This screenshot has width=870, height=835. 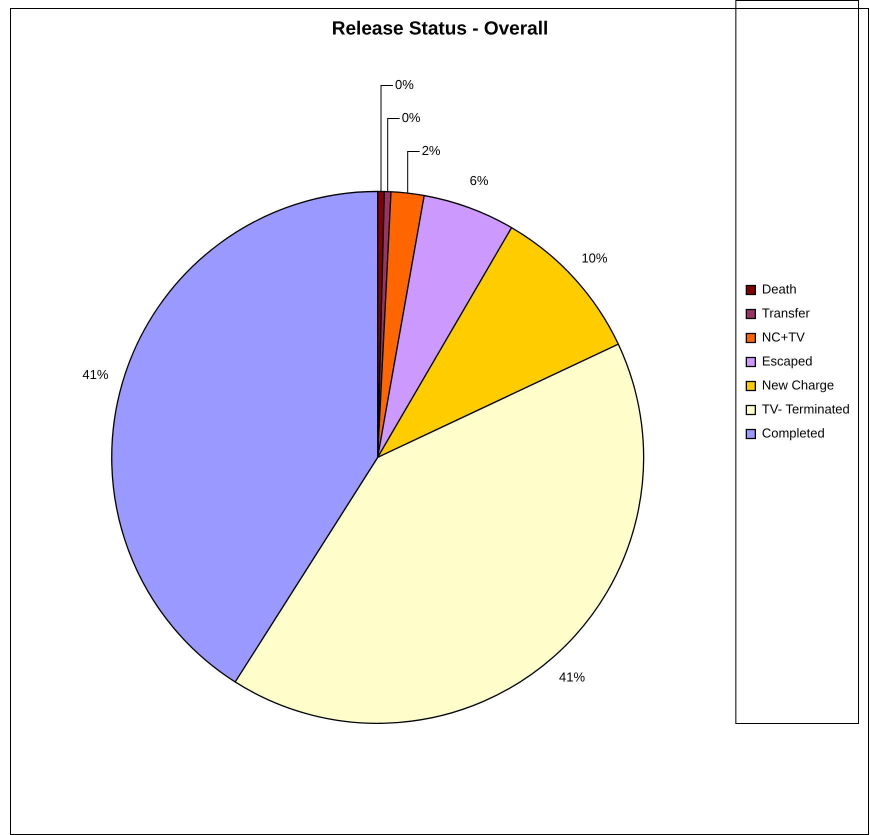 What do you see at coordinates (431, 150) in the screenshot?
I see `data-label: 2%` at bounding box center [431, 150].